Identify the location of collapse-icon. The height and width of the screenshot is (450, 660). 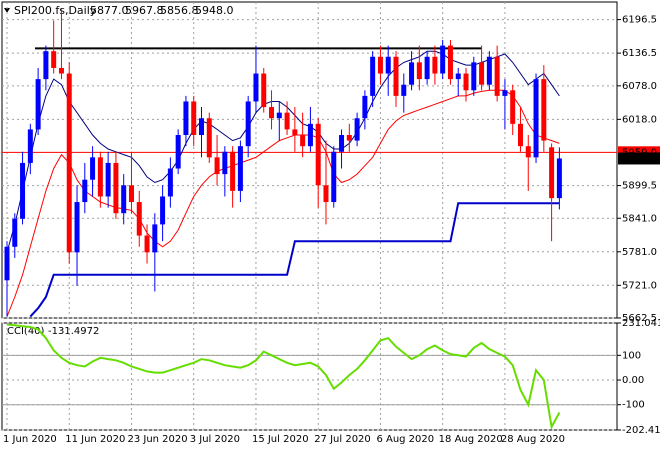
(7, 10).